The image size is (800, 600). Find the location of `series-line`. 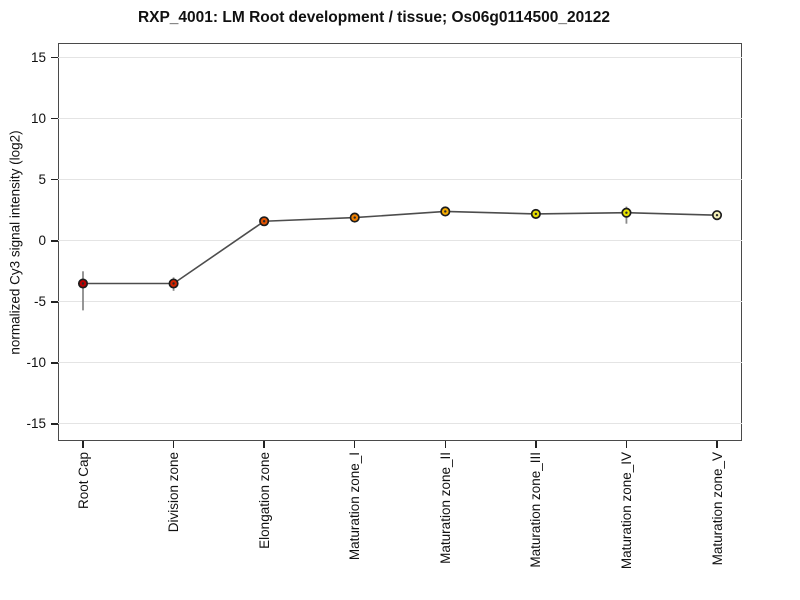

series-line is located at coordinates (400, 247).